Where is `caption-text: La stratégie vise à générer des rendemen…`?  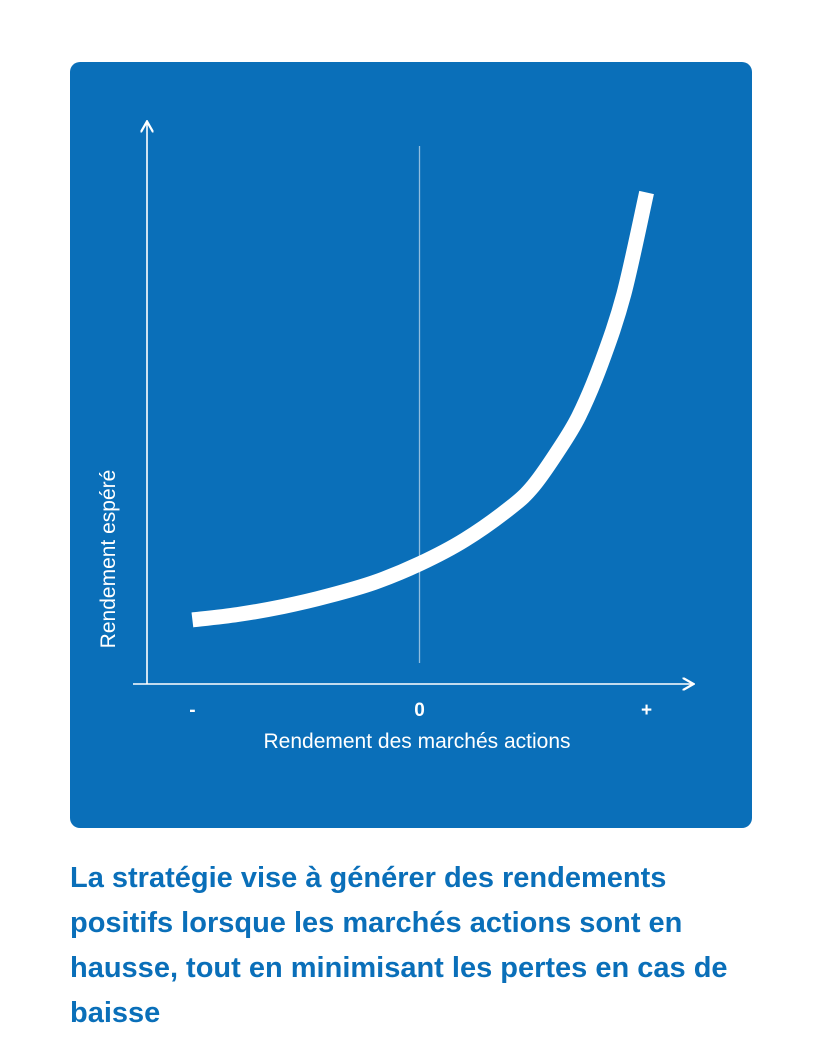
caption-text: La stratégie vise à générer des rendemen… is located at coordinates (399, 945).